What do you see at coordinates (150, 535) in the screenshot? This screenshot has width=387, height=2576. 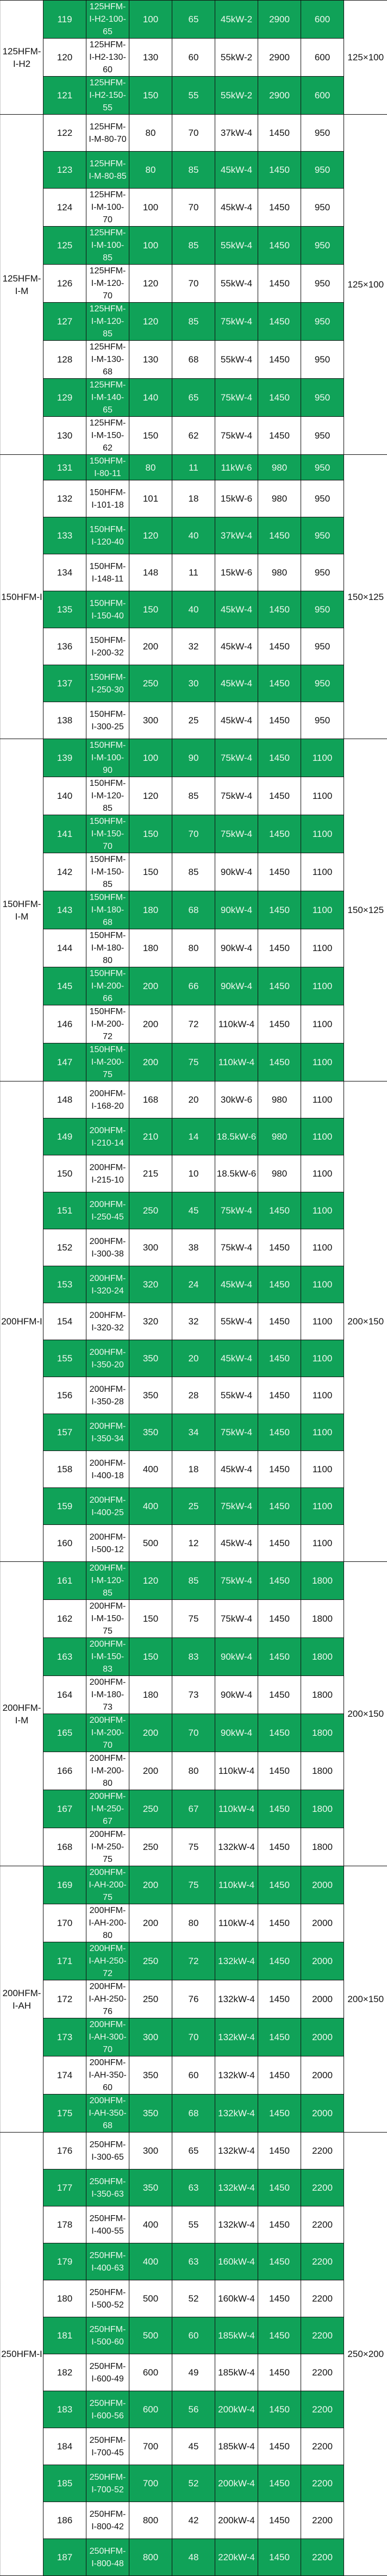 I see `flow-cell: 120` at bounding box center [150, 535].